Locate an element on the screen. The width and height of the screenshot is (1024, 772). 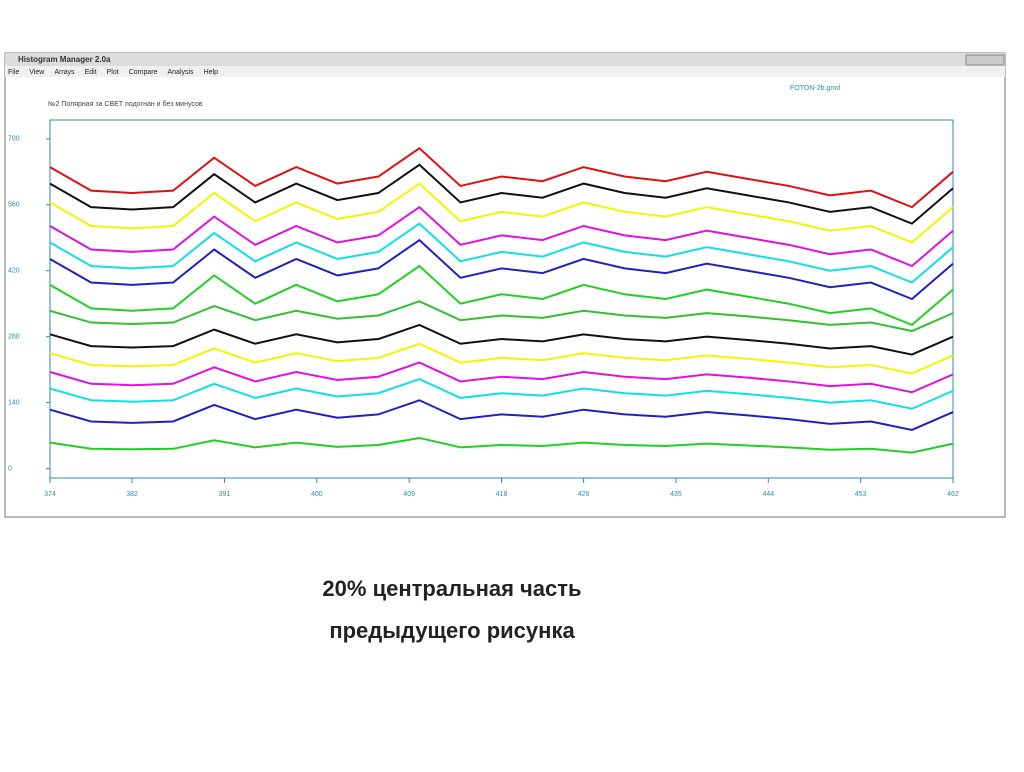
caption: 20% центральная часть is located at coordinates (451, 588).